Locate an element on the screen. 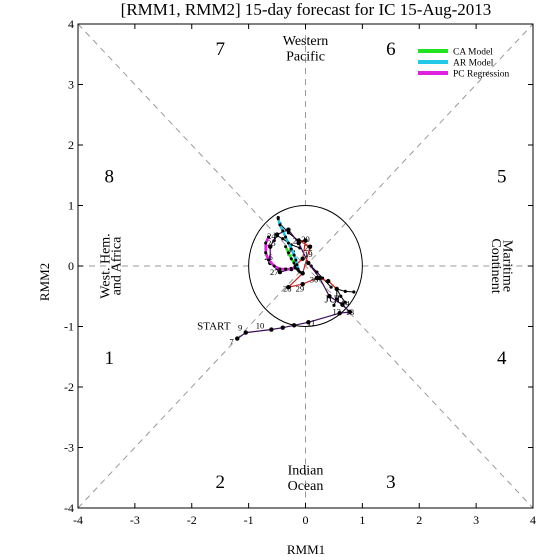 This screenshot has width=557, height=557. phase-label: 2 is located at coordinates (220, 482).